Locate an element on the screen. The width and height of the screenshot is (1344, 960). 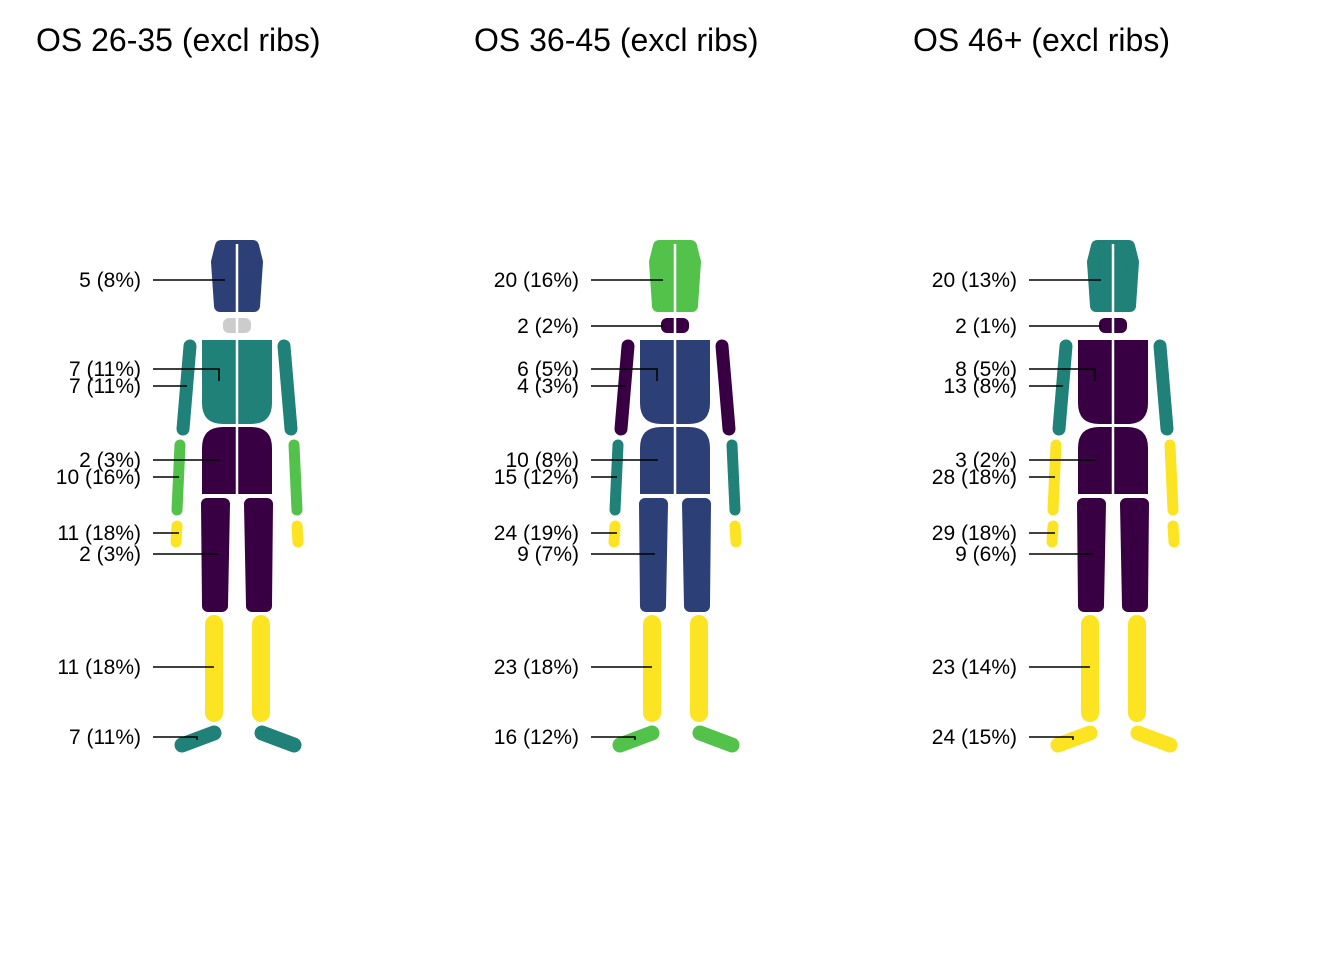
forearm-label: 10 (16%) is located at coordinates (98, 477).